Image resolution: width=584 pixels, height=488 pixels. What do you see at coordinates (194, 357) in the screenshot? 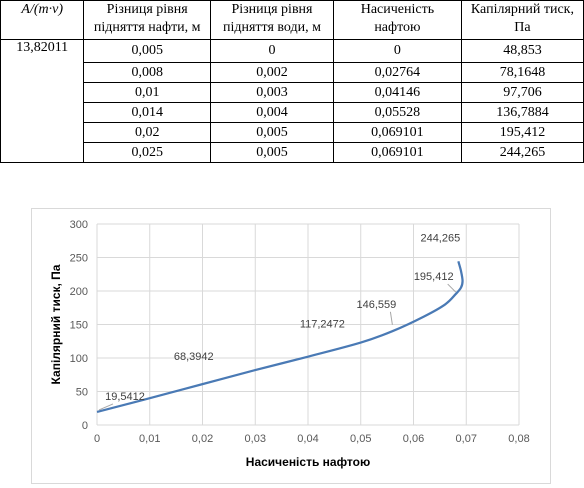
I see `data-label: 68,3942` at bounding box center [194, 357].